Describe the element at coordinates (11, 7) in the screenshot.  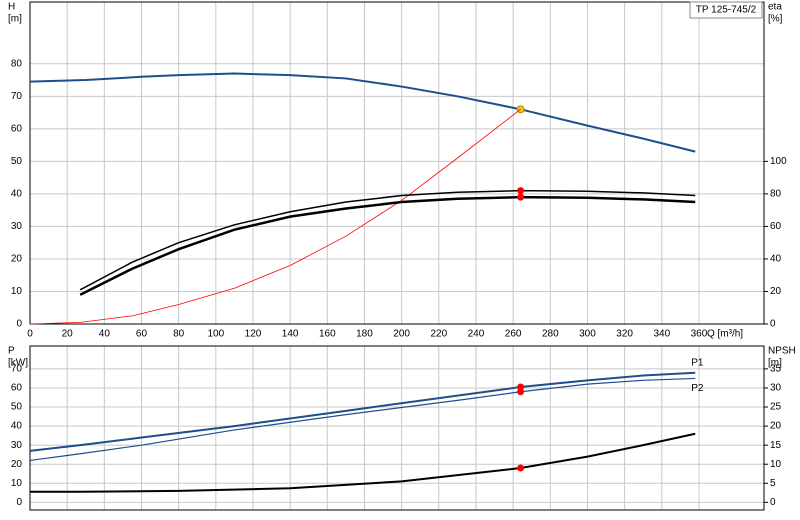
I see `y-axis-label: H` at that location.